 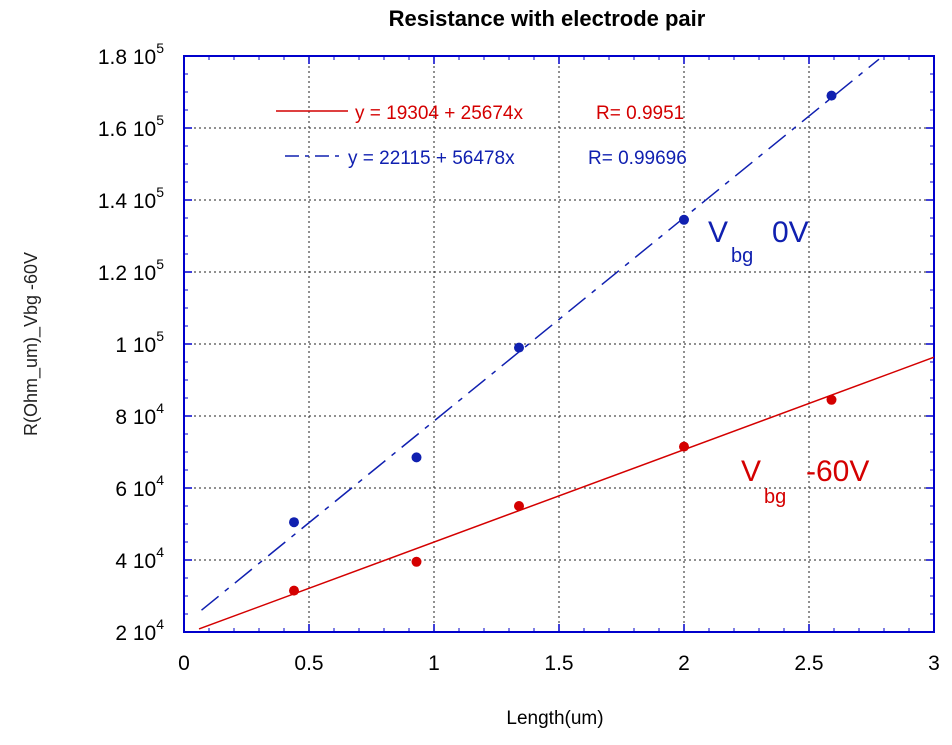 What do you see at coordinates (805, 481) in the screenshot?
I see `series-label-red: V bg -60V` at bounding box center [805, 481].